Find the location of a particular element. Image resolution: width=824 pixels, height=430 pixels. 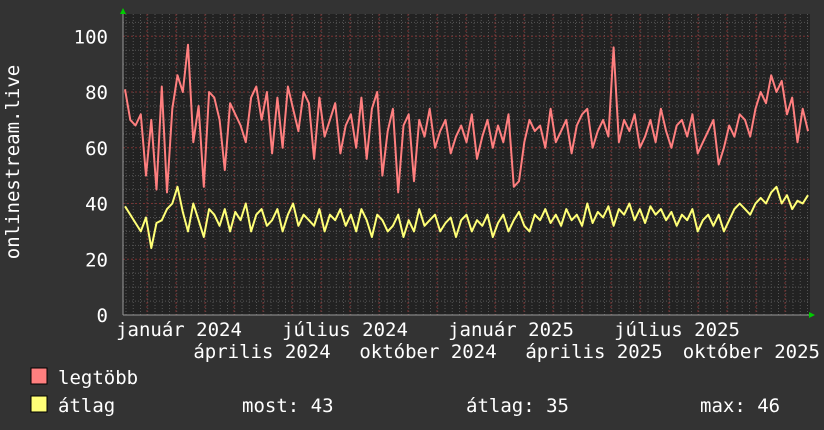

y-tick-labels: 0 20 40 60 80 100 is located at coordinates (91, 176).